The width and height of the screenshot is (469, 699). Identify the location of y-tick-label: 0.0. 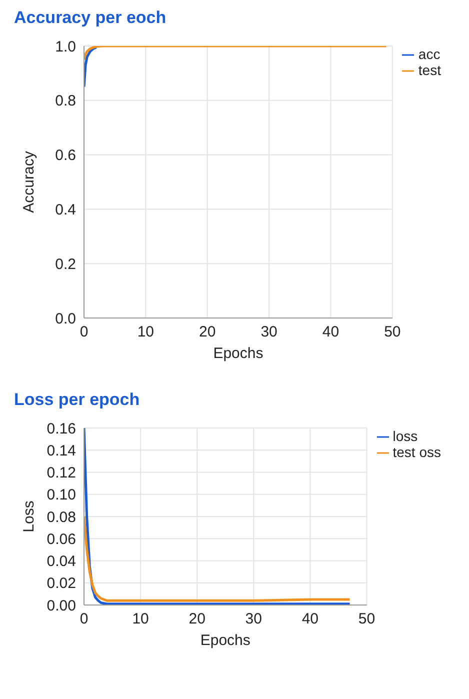
(65, 319).